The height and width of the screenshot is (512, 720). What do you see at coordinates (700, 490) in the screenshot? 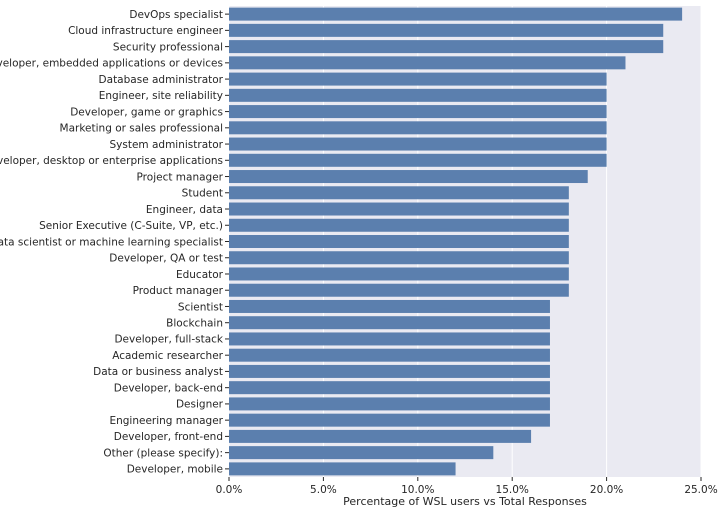
I see `x-tick-label: 25.0%` at bounding box center [700, 490].